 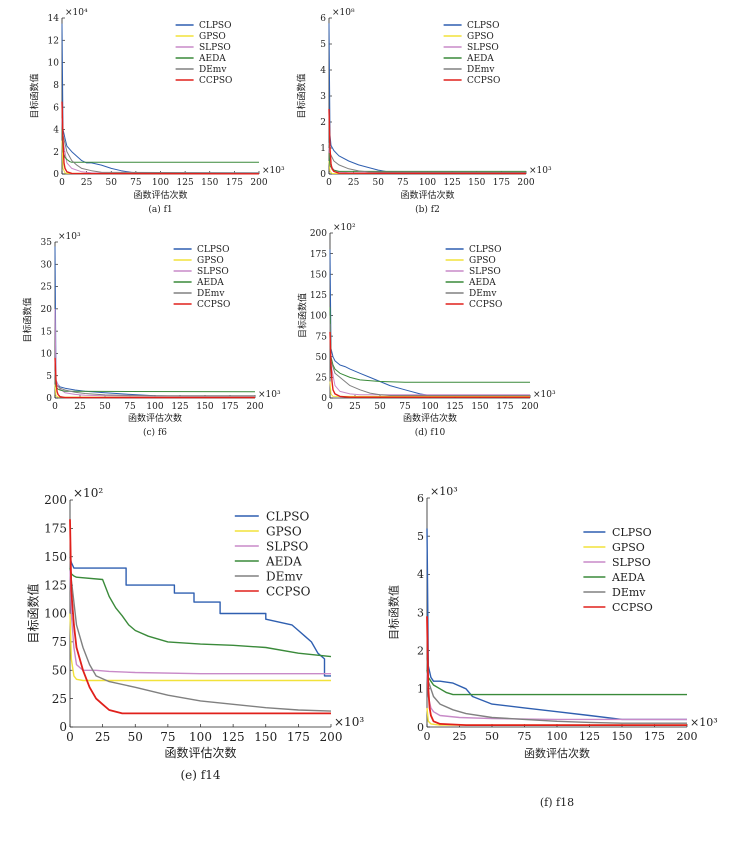 I want to click on y-tick-label: 125, so click(x=55, y=585).